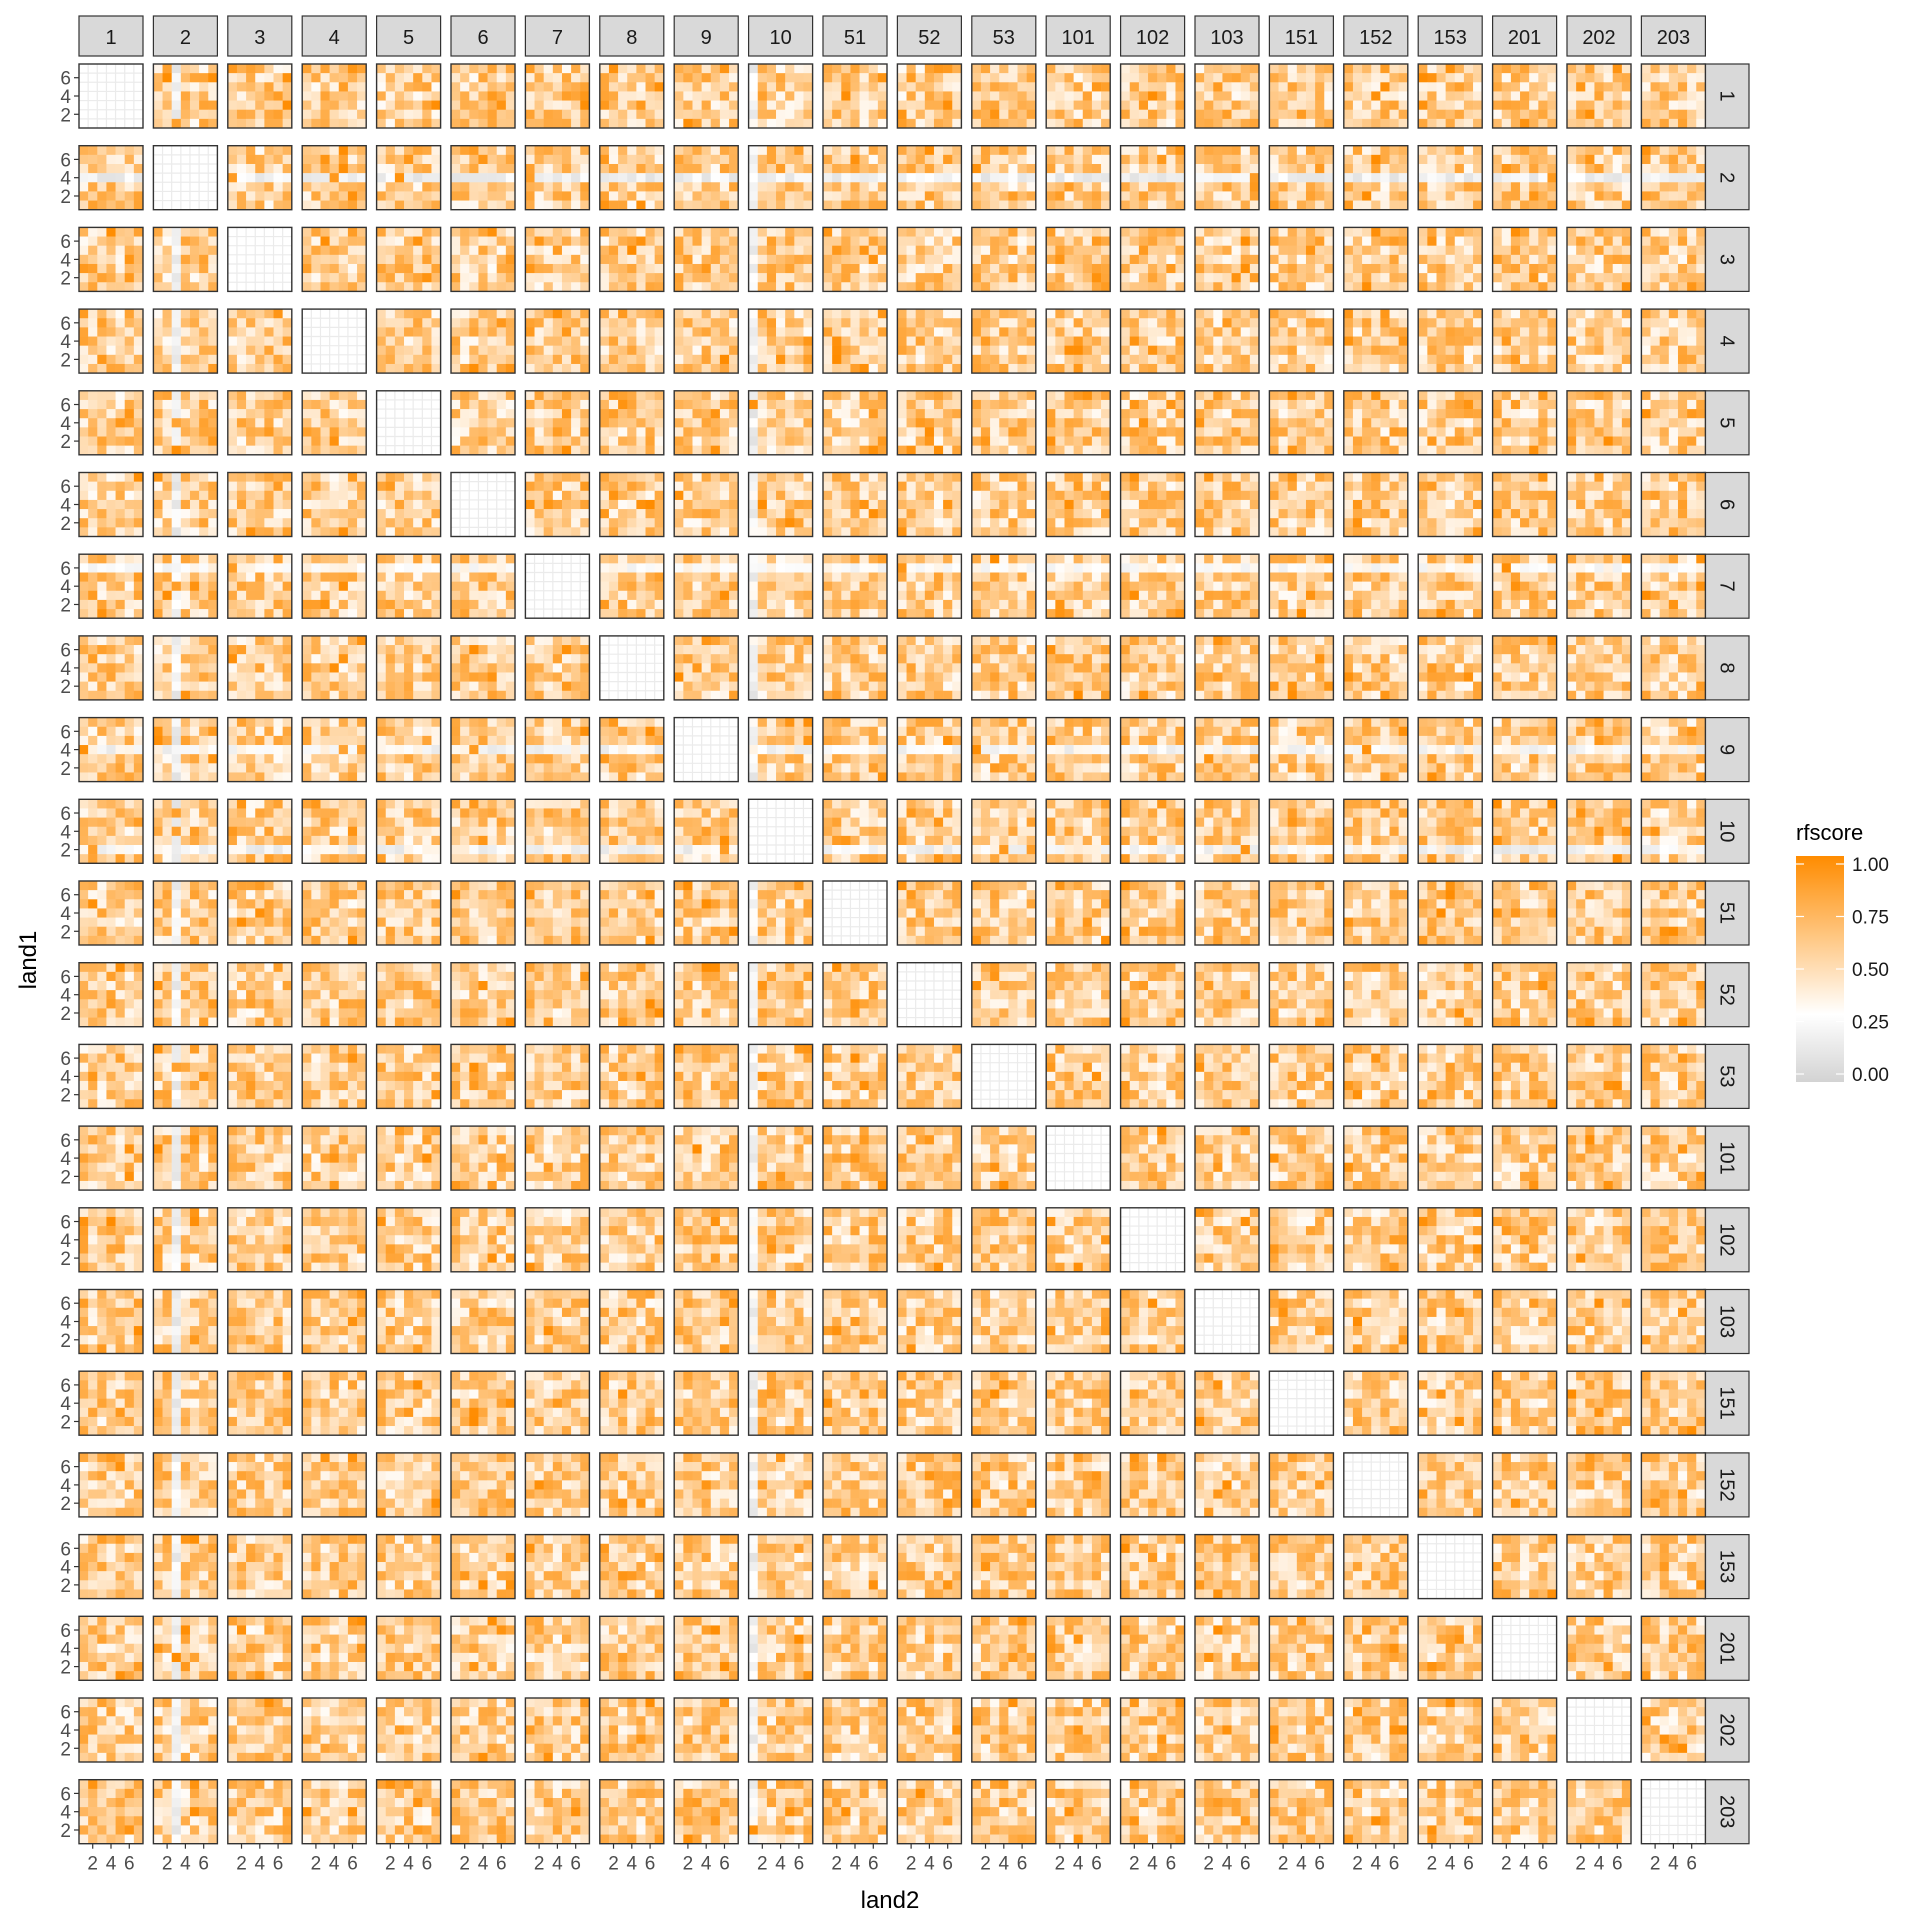  What do you see at coordinates (408, 423) in the screenshot?
I see `heatmap-panel` at bounding box center [408, 423].